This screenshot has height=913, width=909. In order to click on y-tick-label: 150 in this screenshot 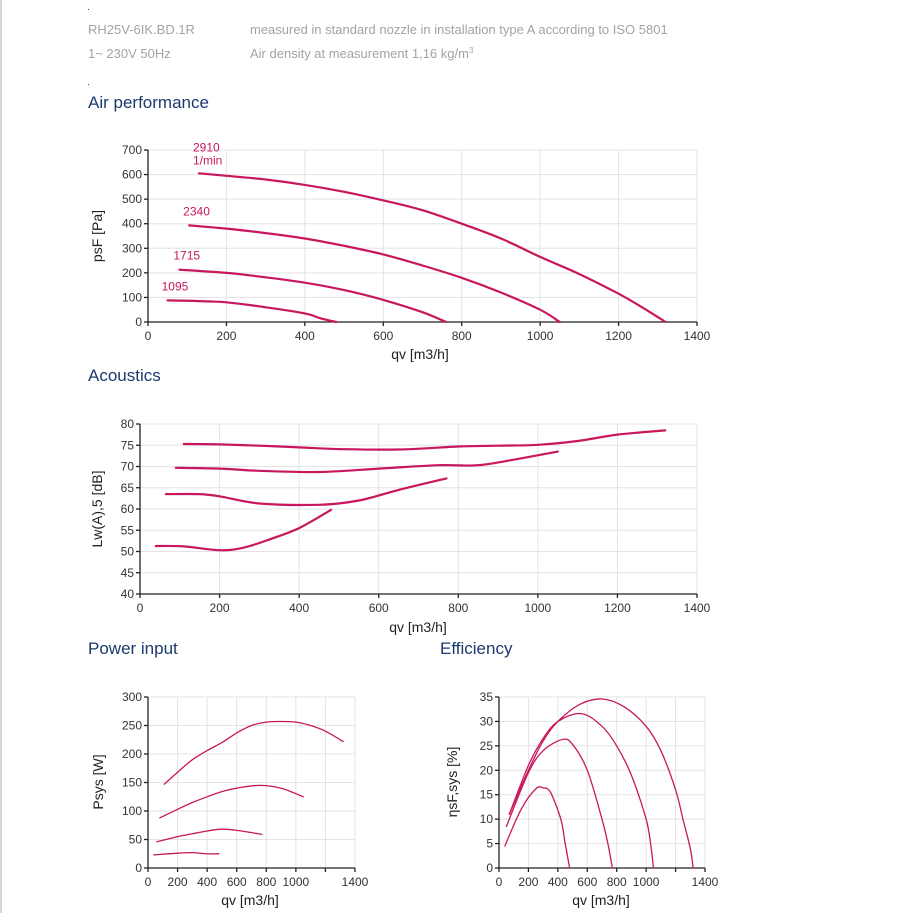, I will do `click(132, 783)`.